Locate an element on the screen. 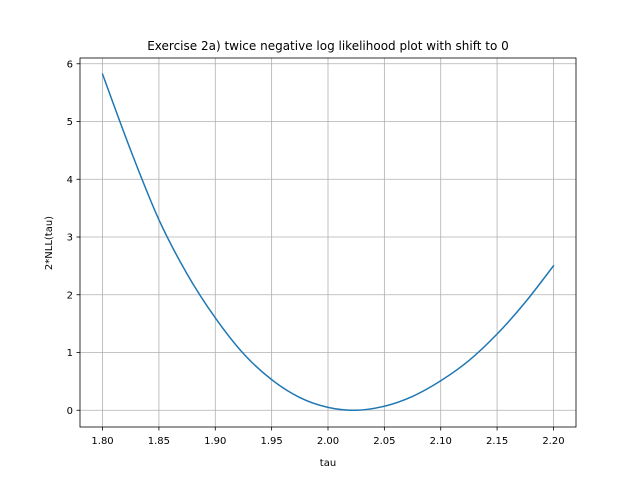 The height and width of the screenshot is (480, 640). x-tick-label: 1.85 is located at coordinates (159, 441).